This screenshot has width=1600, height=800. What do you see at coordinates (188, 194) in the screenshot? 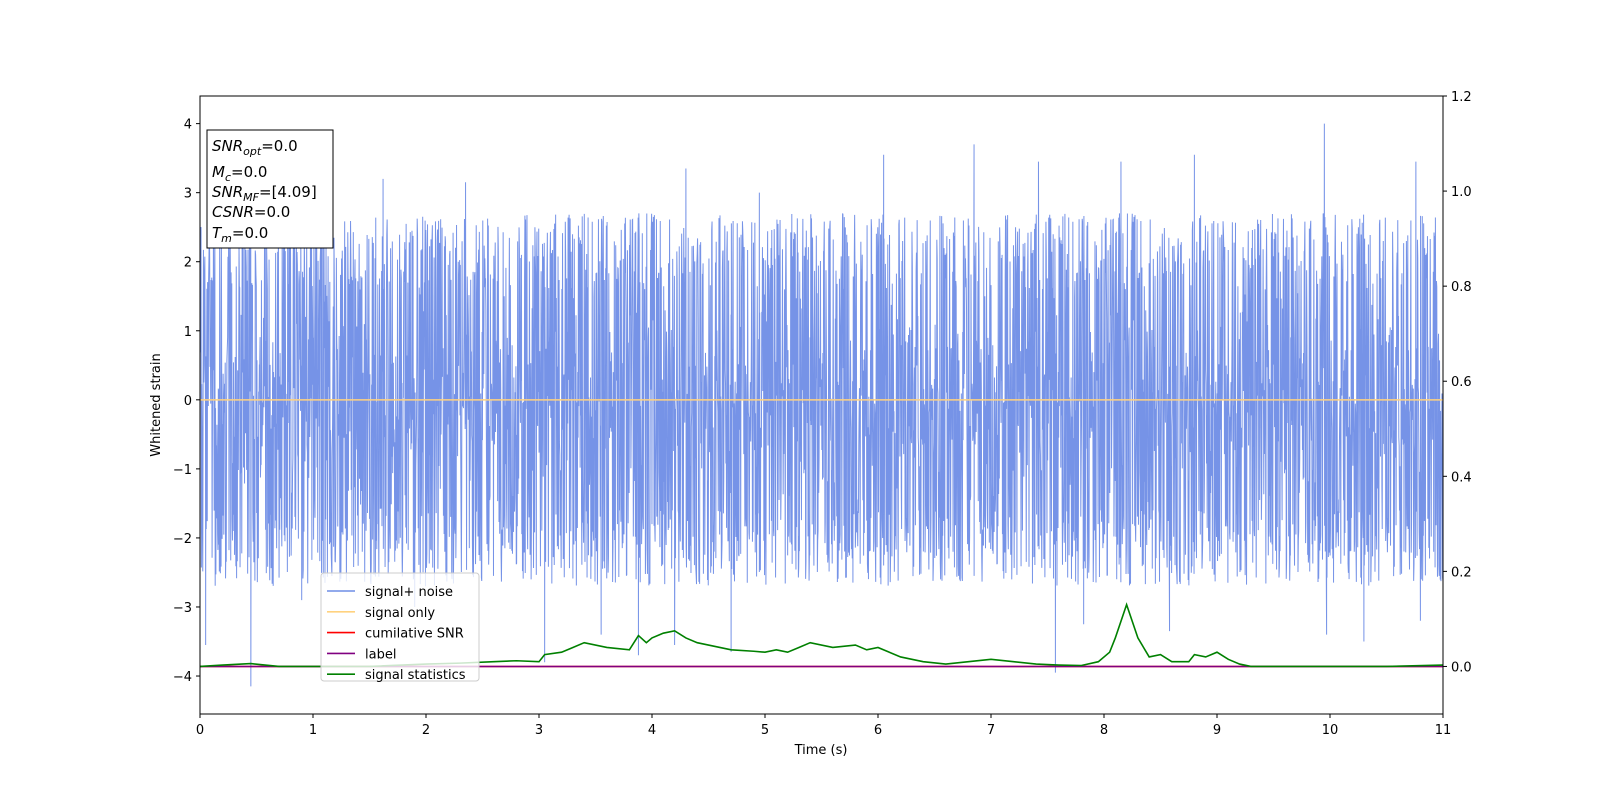
I see `y-tick-label: 3` at bounding box center [188, 194].